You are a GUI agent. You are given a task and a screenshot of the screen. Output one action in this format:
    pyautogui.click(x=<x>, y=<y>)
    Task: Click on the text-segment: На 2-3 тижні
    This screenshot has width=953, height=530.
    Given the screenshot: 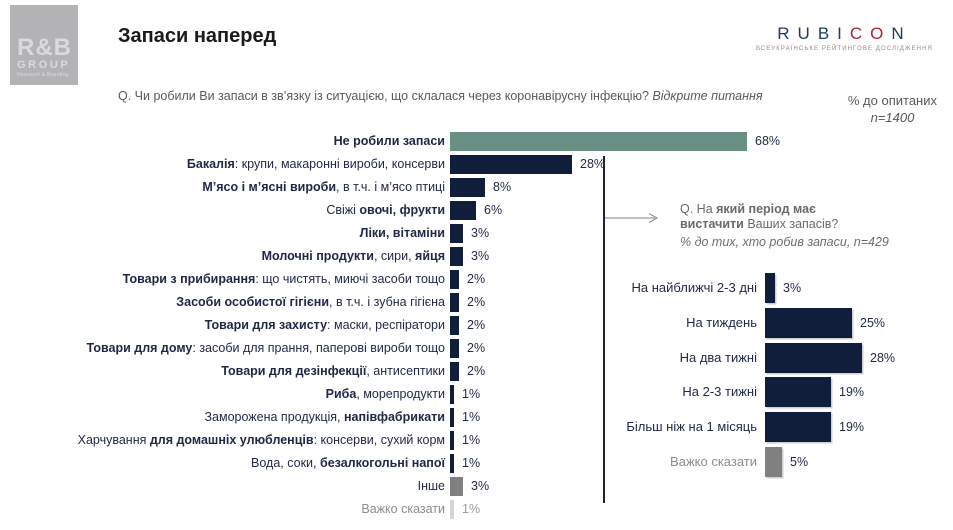 What is the action you would take?
    pyautogui.click(x=719, y=391)
    